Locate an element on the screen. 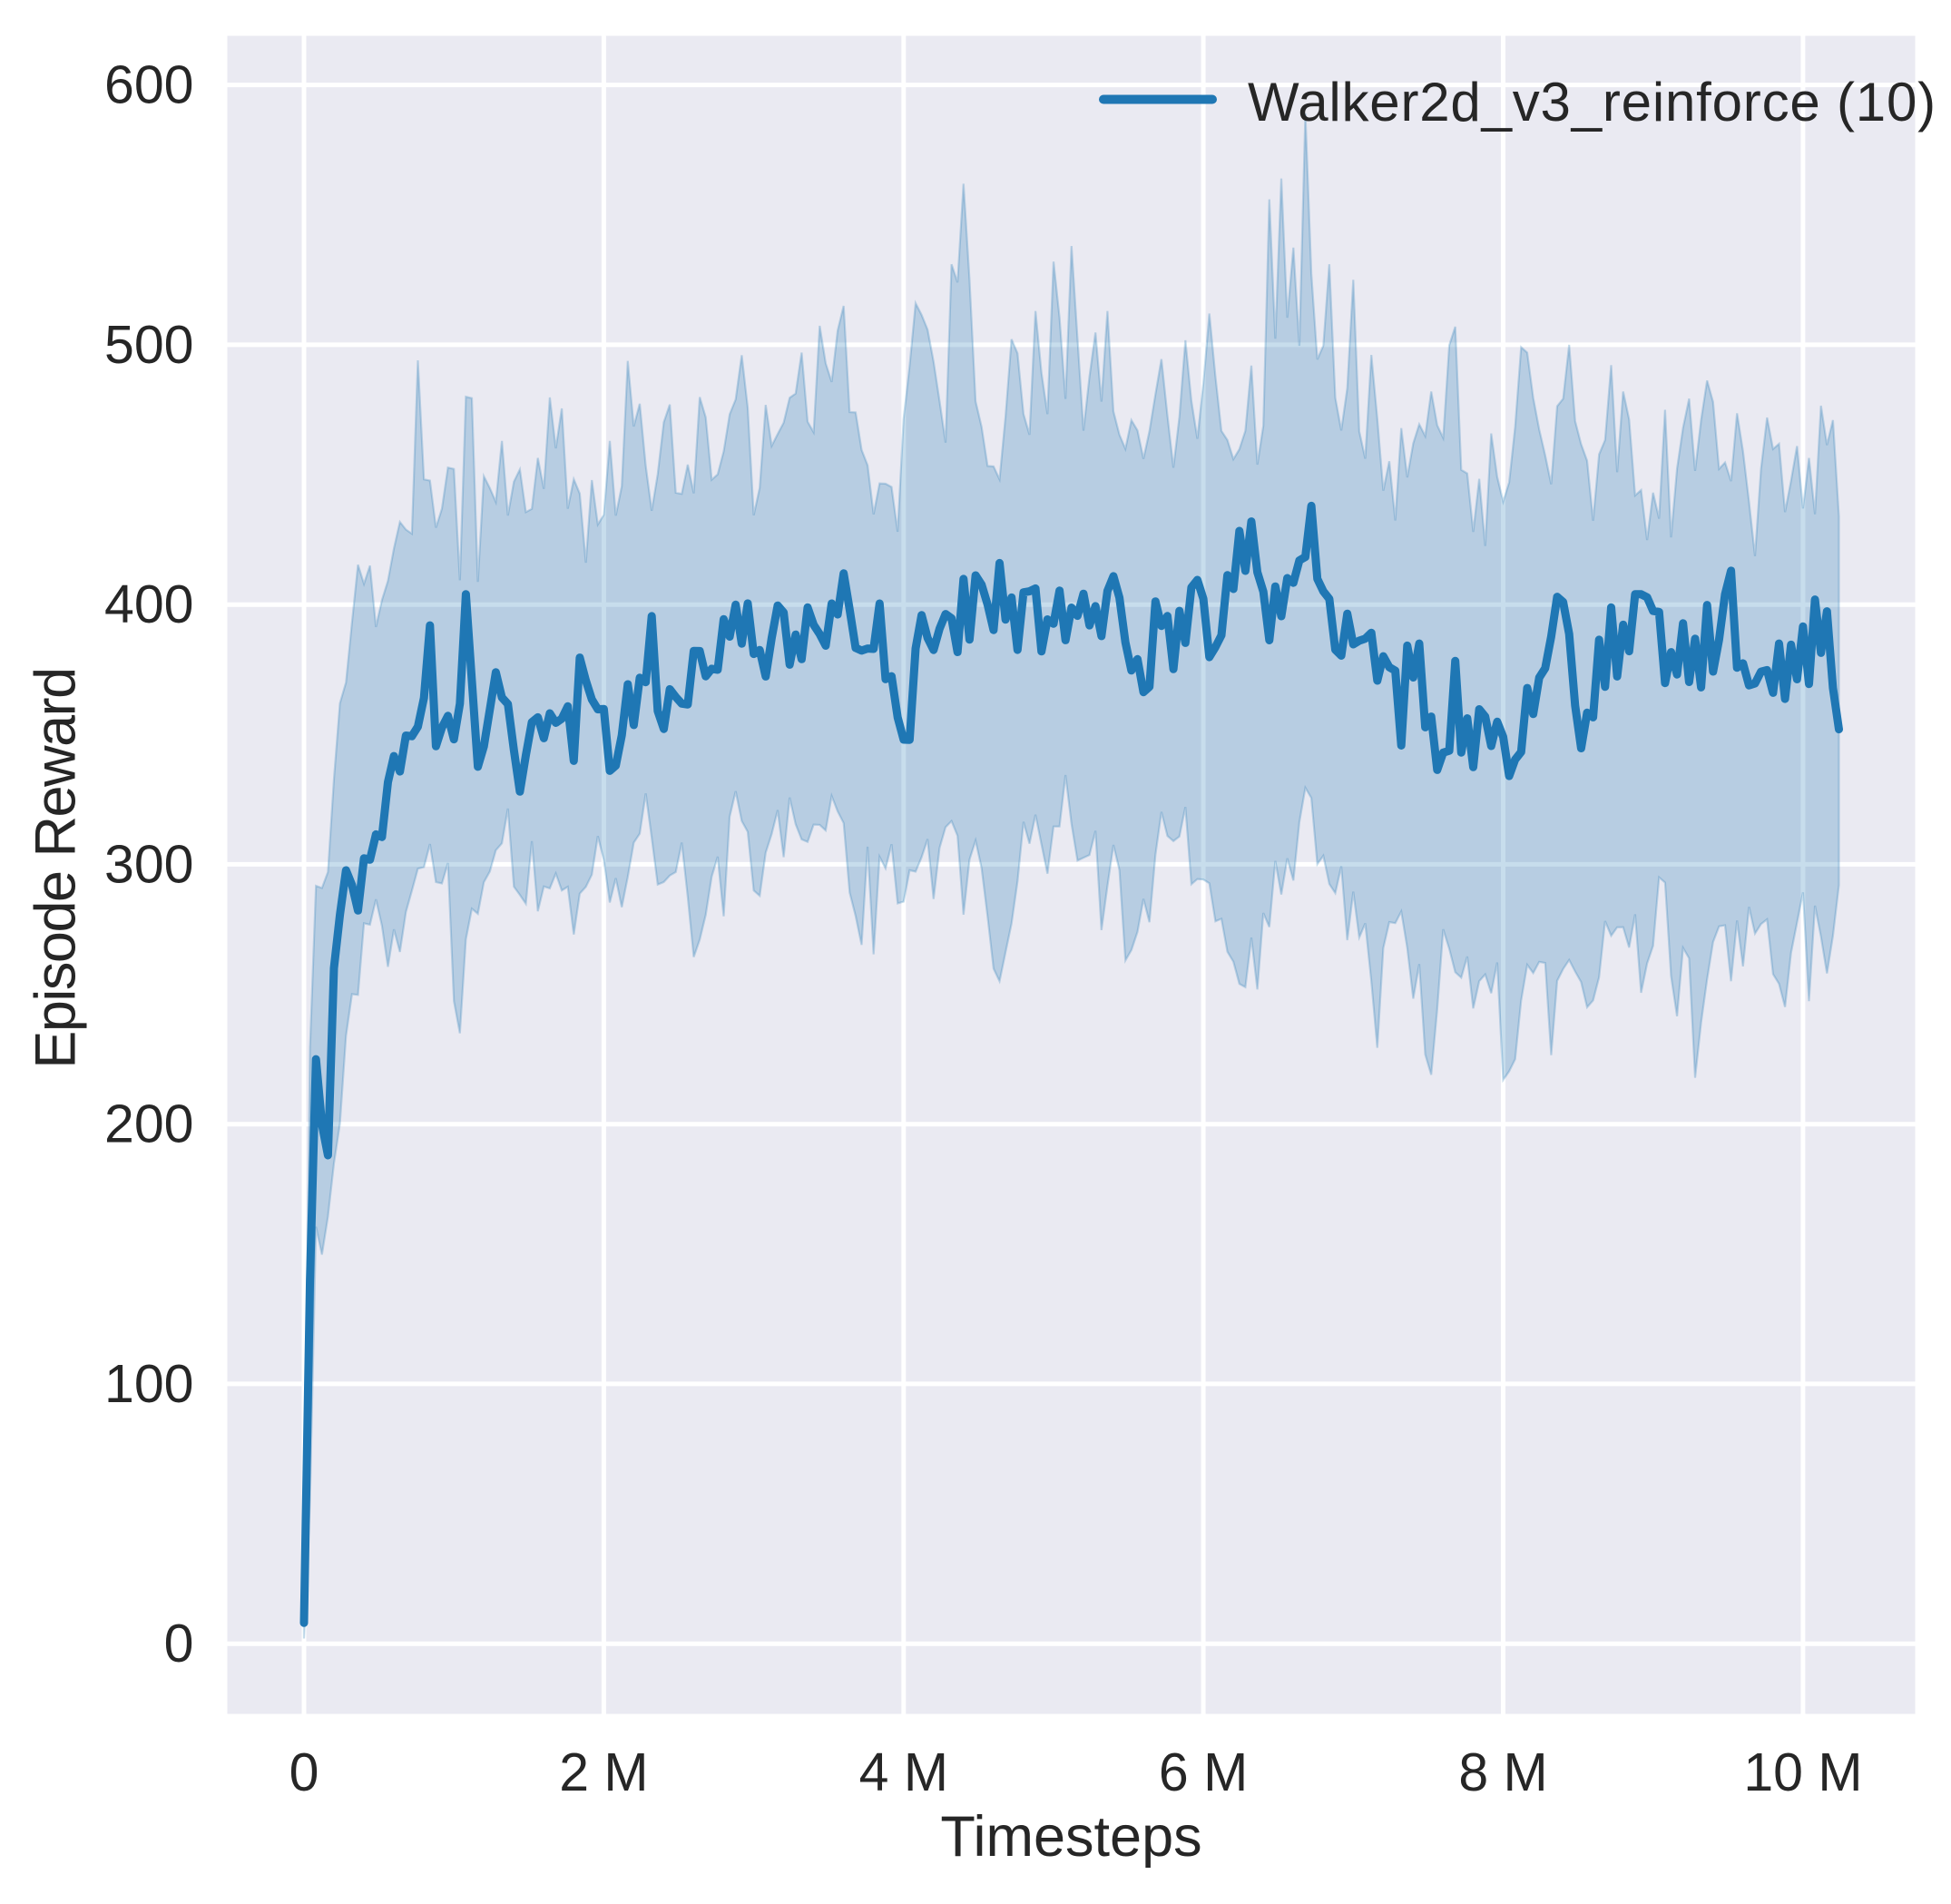 The image size is (1951, 1904). svg-text: Episode Reward is located at coordinates (56, 868).